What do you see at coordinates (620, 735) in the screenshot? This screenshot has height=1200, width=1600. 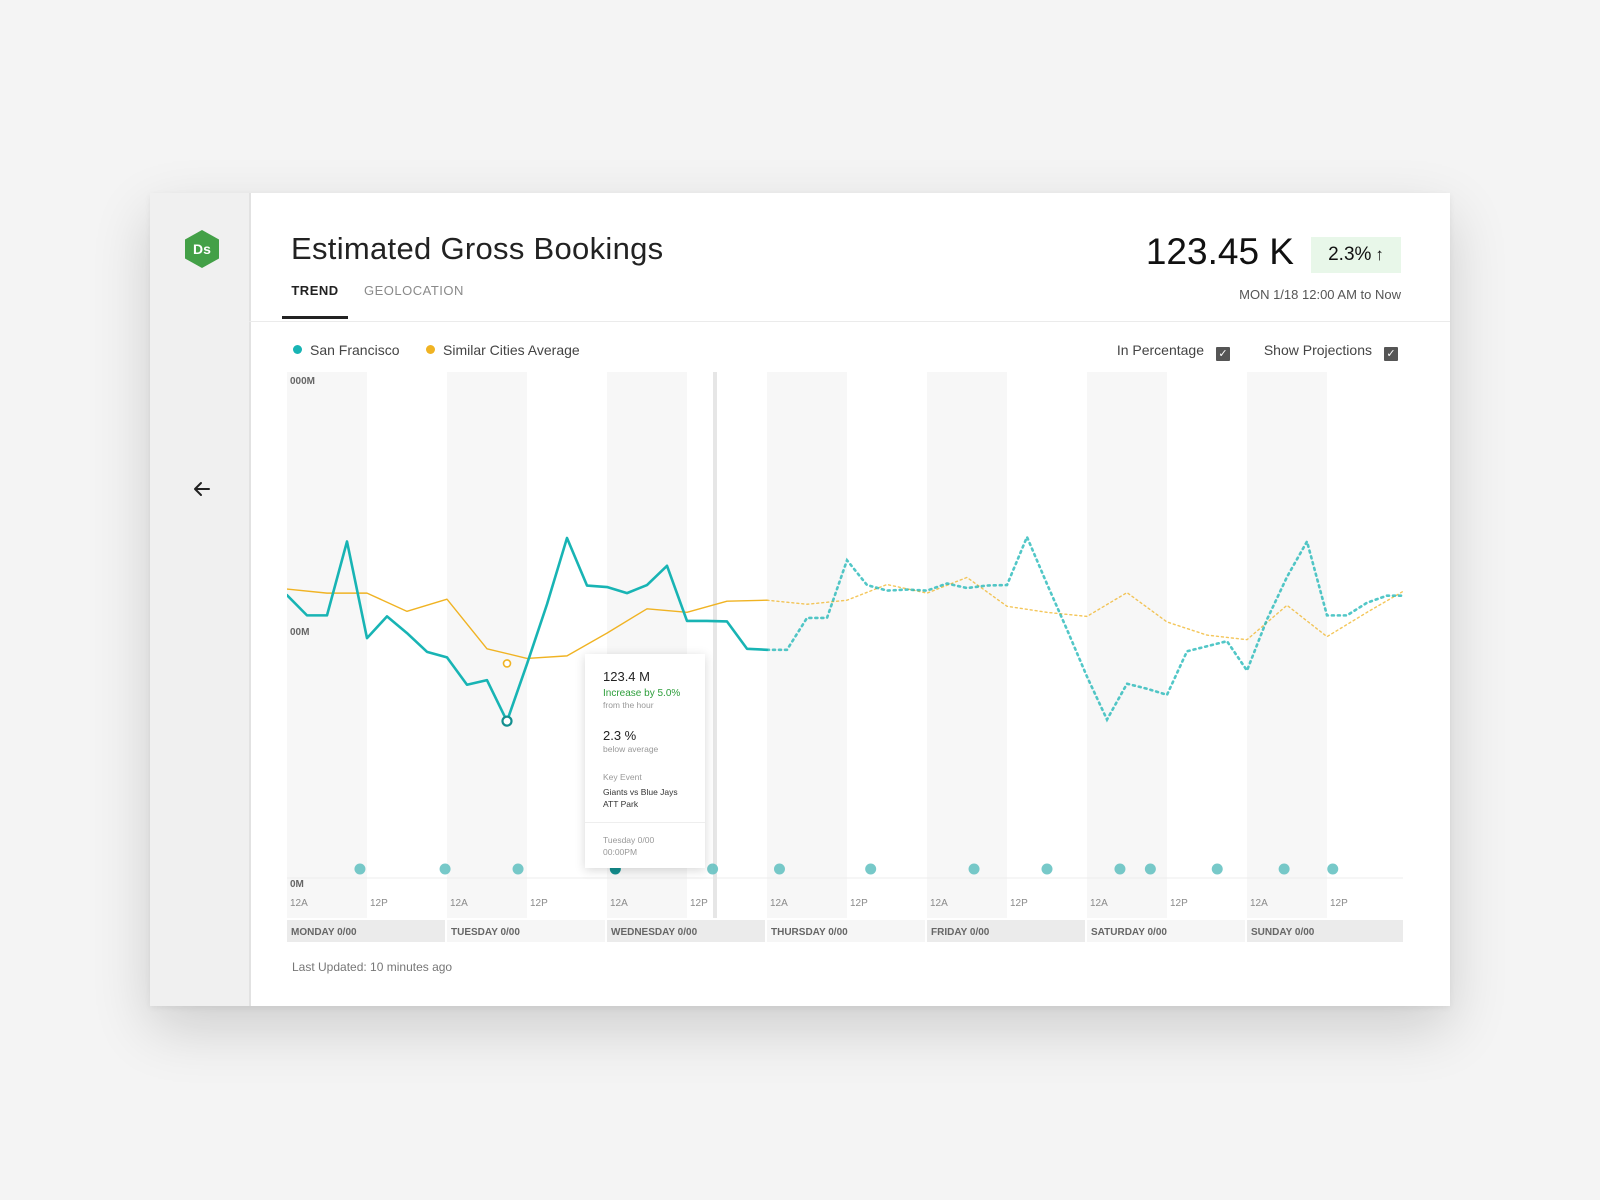 I see `tooltip-percent: 2.3 %` at bounding box center [620, 735].